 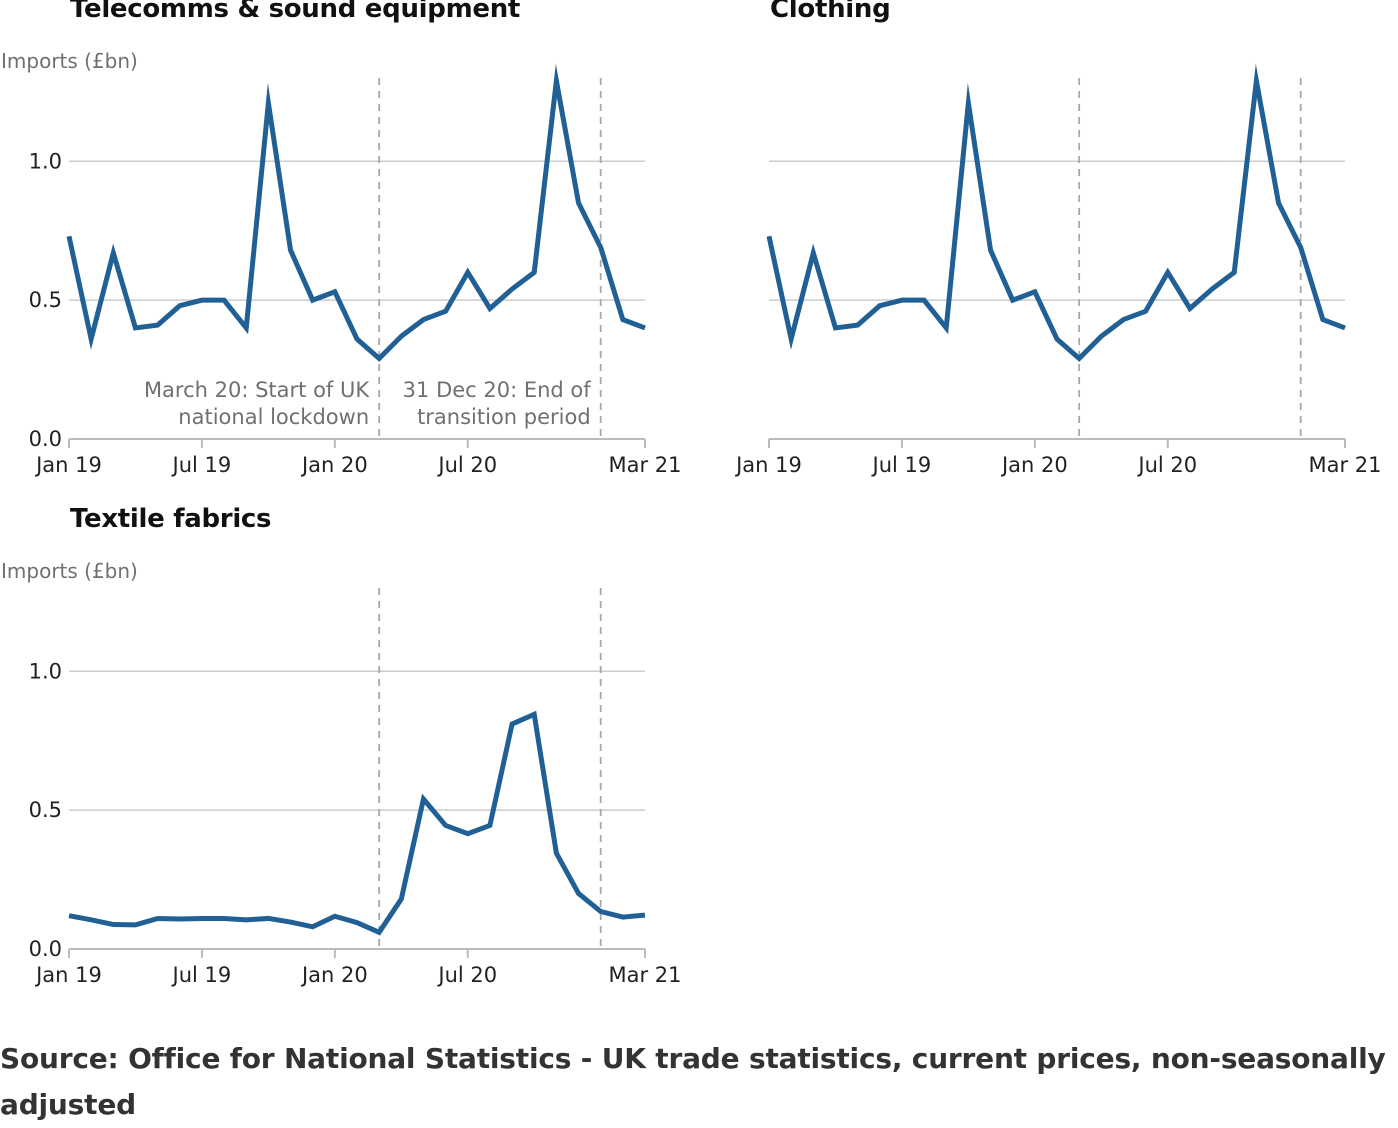 I want to click on annotation-text: 31 Dec 20: End of, so click(x=497, y=390).